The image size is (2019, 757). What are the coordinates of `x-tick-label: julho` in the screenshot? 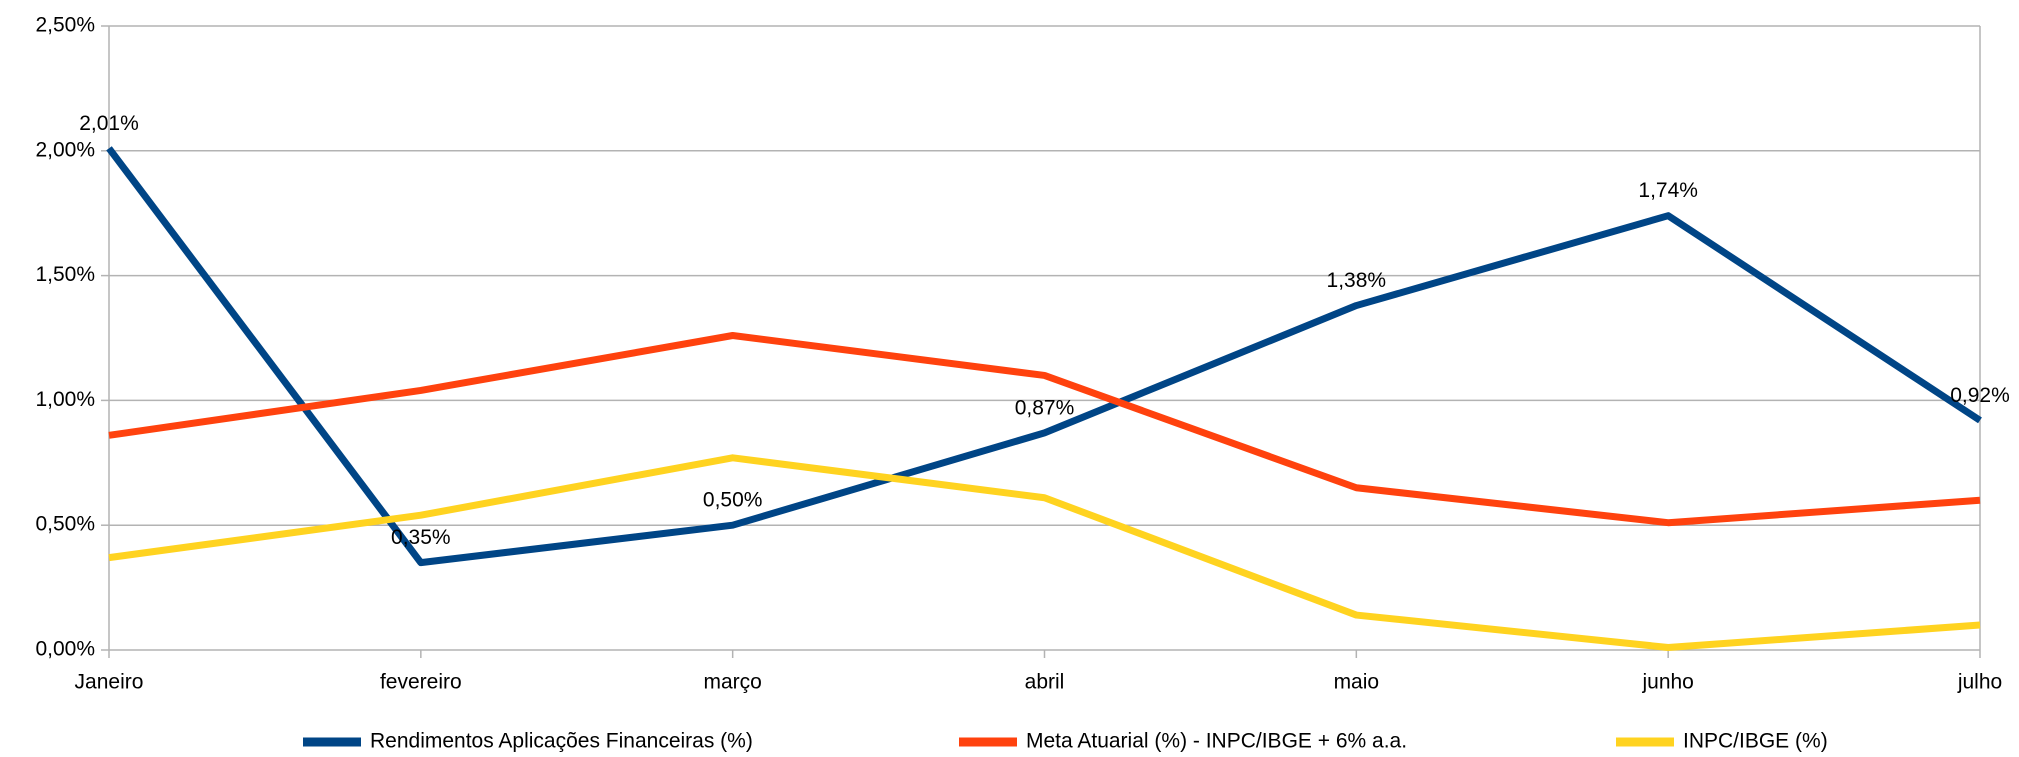 It's located at (1979, 682).